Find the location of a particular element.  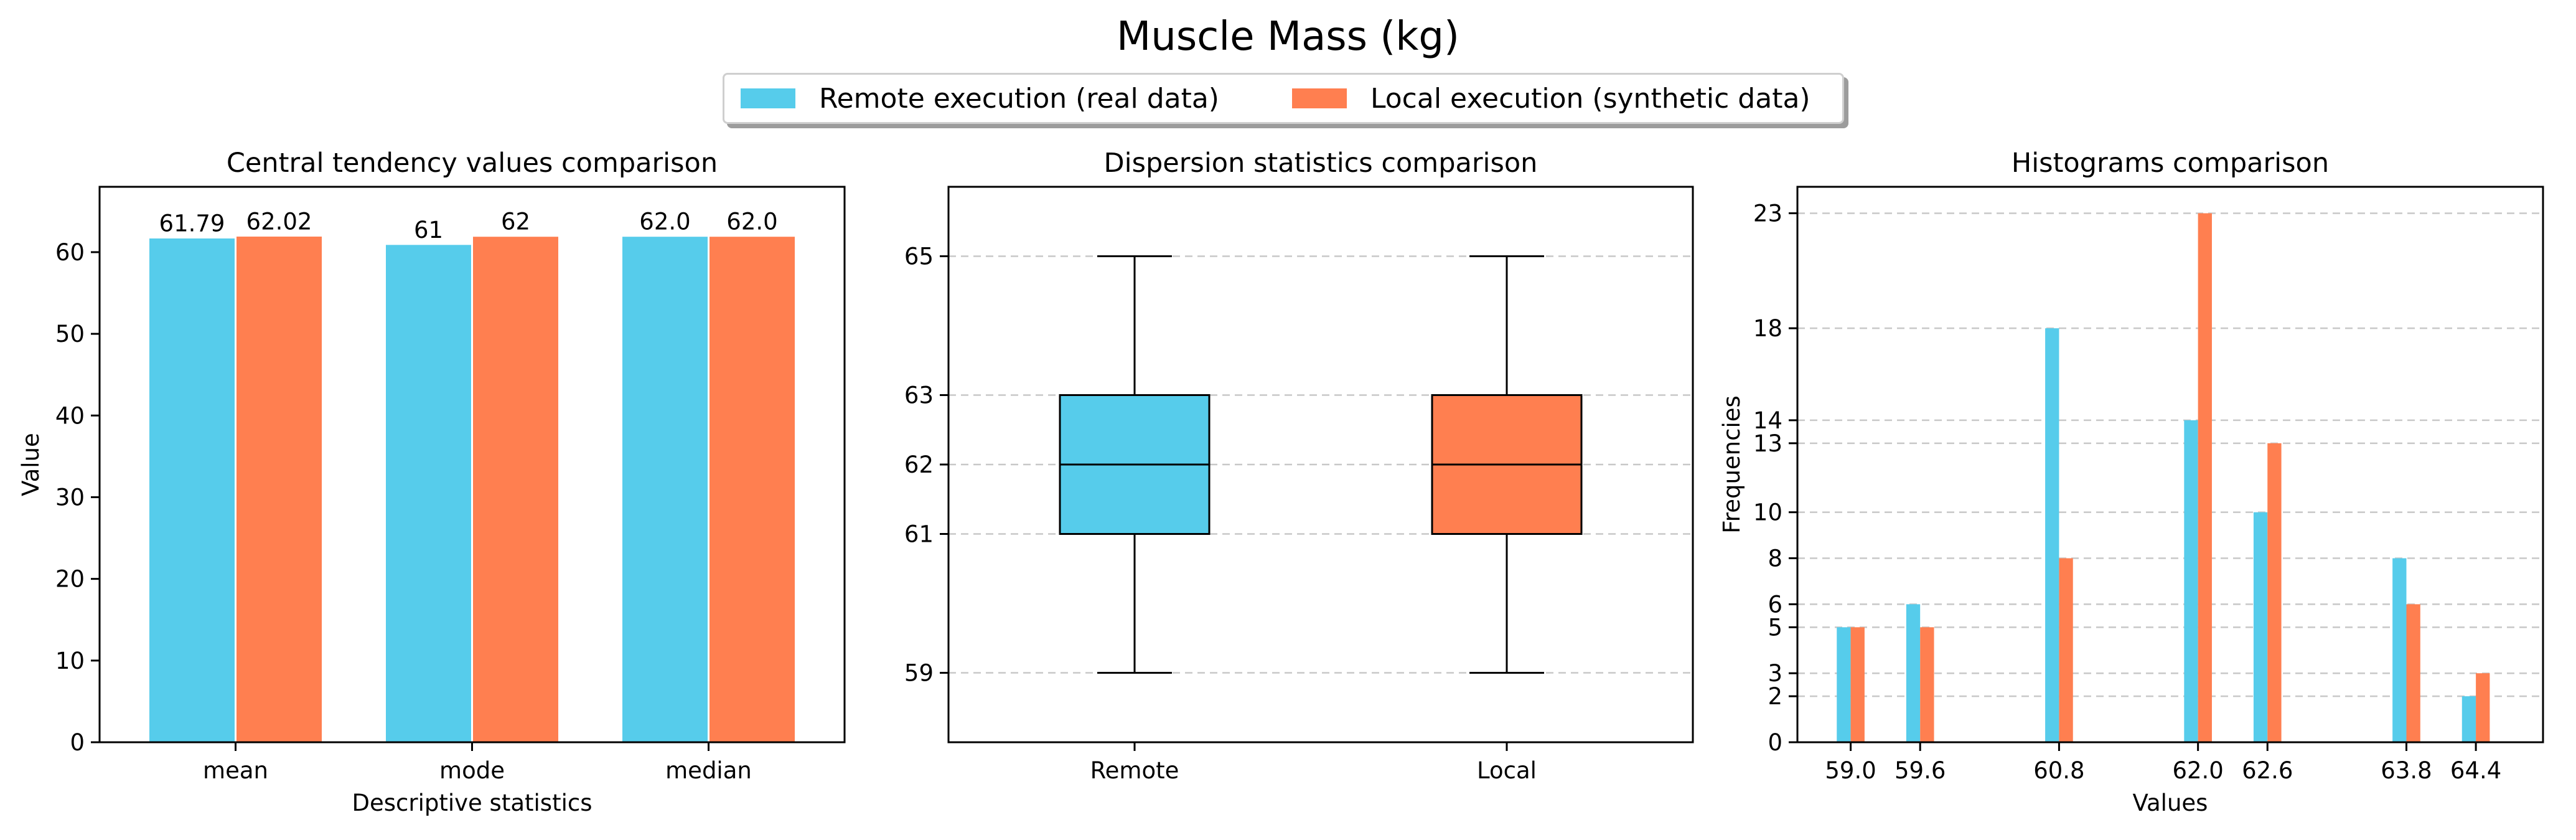

hist-bar-local-62.6 is located at coordinates (2274, 592).